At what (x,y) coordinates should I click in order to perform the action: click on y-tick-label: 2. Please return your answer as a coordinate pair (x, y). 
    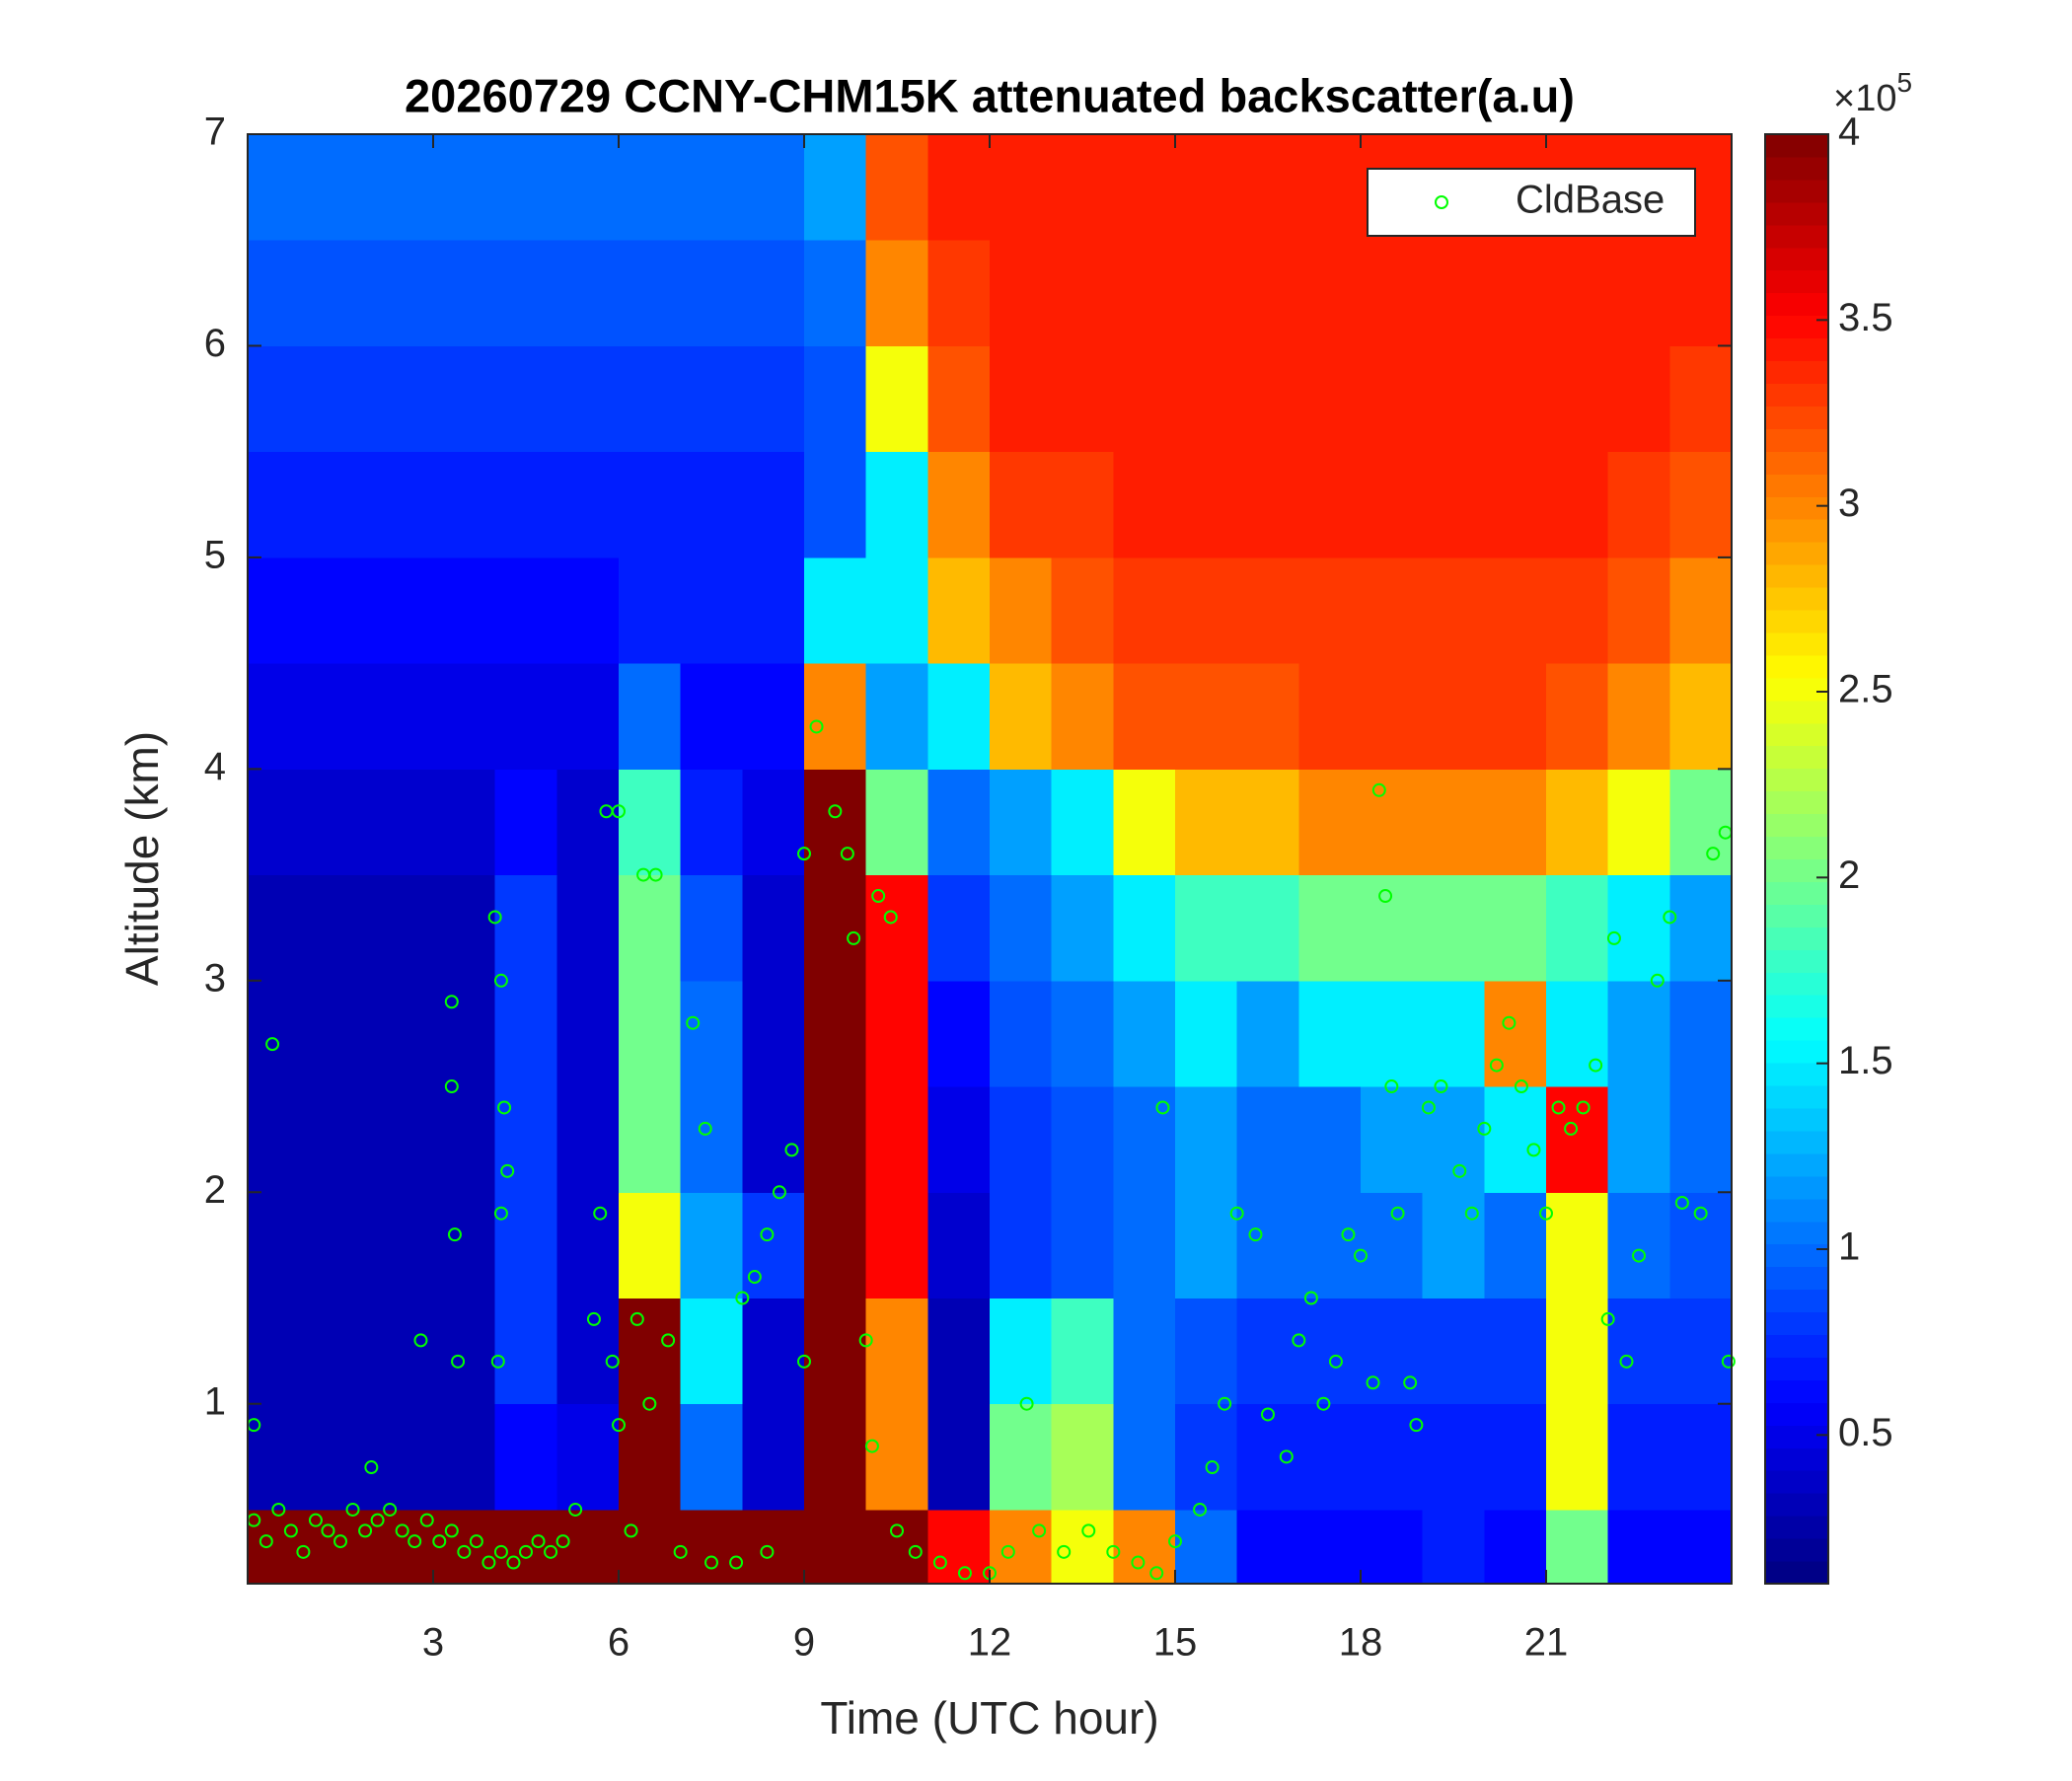
    Looking at the image, I should click on (215, 1190).